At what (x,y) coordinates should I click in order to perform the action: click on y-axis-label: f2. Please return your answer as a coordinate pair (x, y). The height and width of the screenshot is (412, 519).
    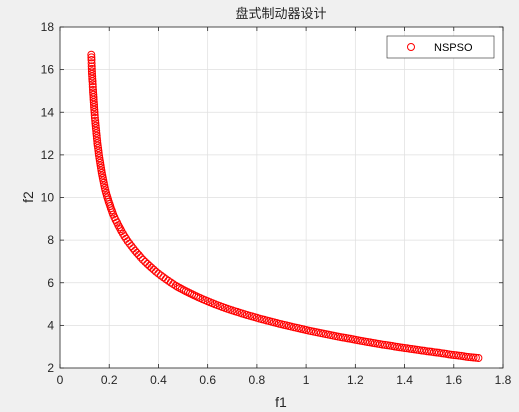
    Looking at the image, I should click on (28, 197).